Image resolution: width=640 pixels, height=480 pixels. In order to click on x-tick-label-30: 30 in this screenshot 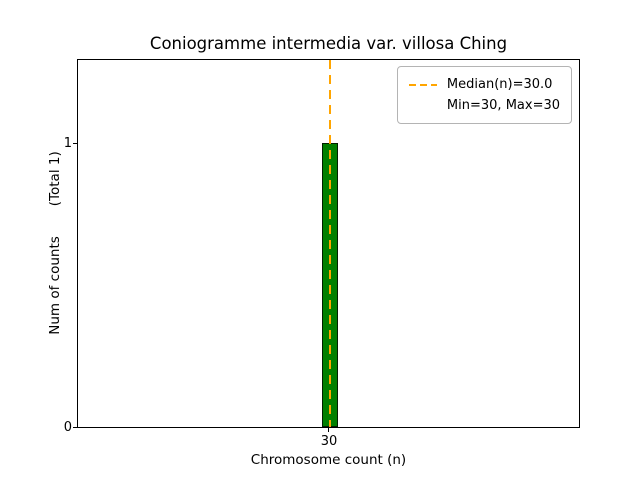, I will do `click(329, 441)`.